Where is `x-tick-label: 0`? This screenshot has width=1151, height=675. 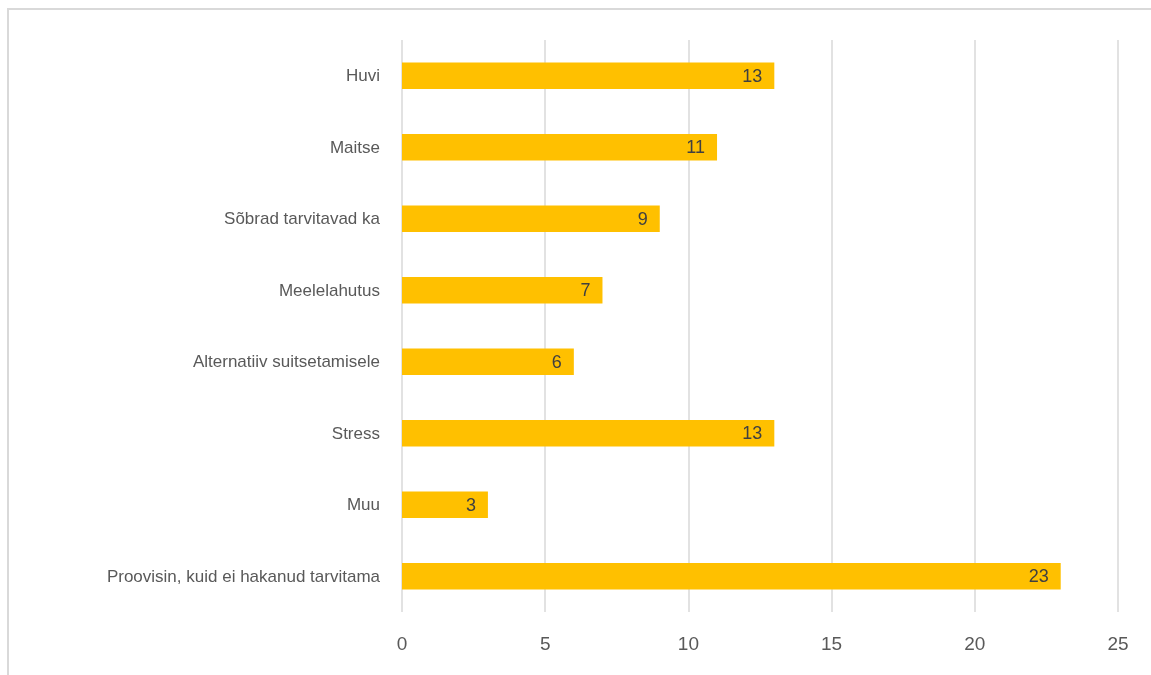 x-tick-label: 0 is located at coordinates (402, 643).